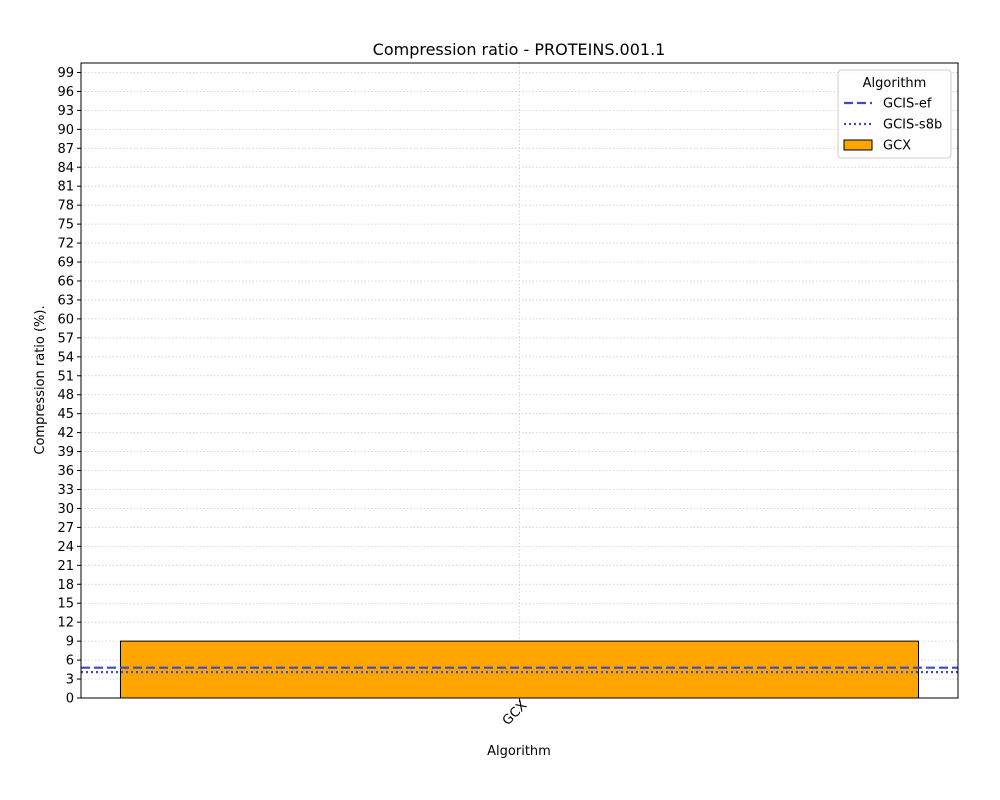  Describe the element at coordinates (65, 566) in the screenshot. I see `y-tick-label: 21` at that location.